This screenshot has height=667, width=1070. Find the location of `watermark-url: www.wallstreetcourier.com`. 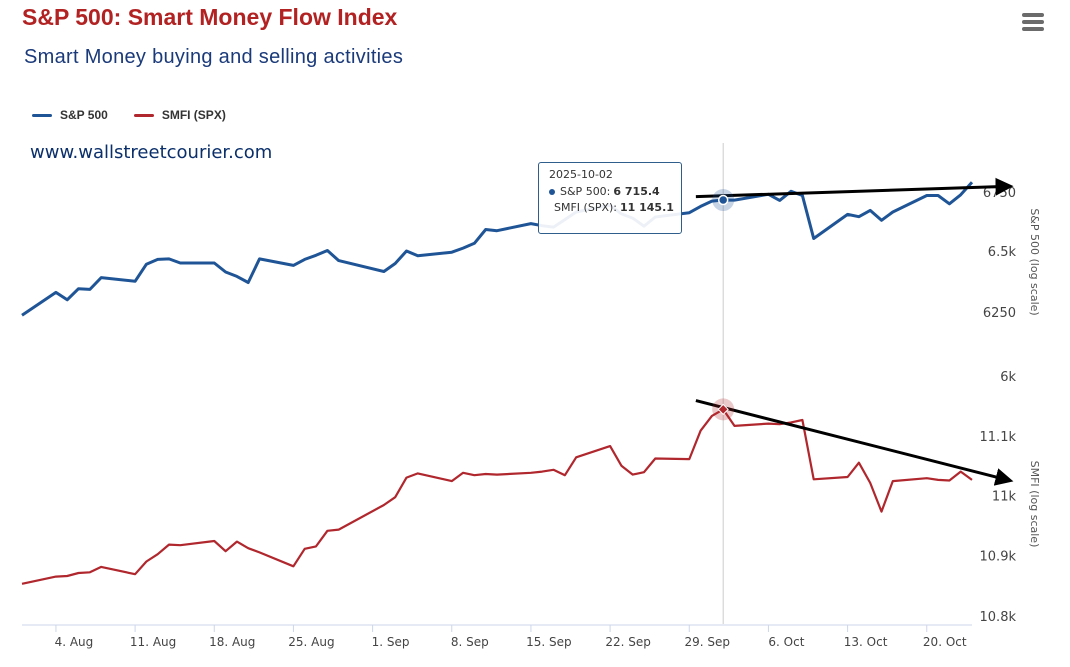

watermark-url: www.wallstreetcourier.com is located at coordinates (151, 152).